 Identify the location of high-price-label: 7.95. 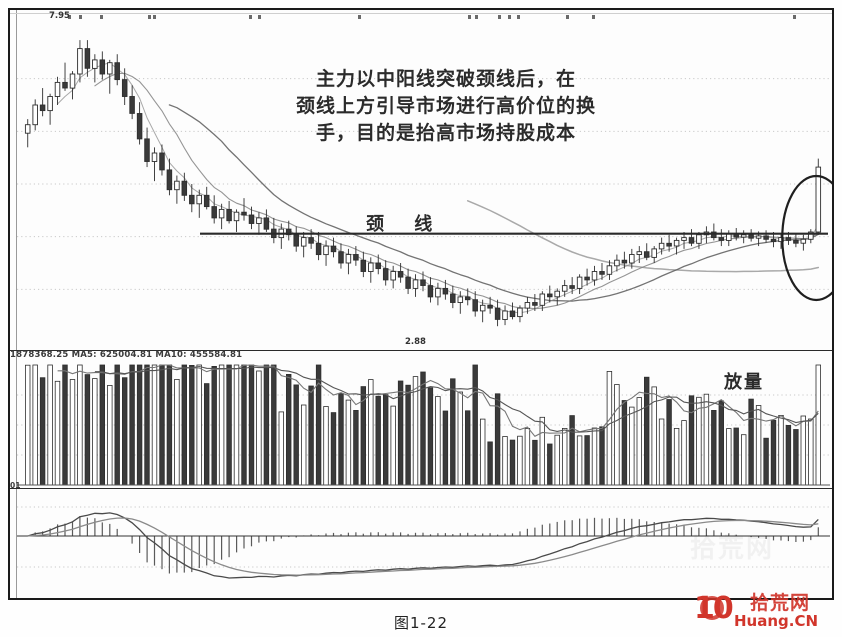
(59, 16).